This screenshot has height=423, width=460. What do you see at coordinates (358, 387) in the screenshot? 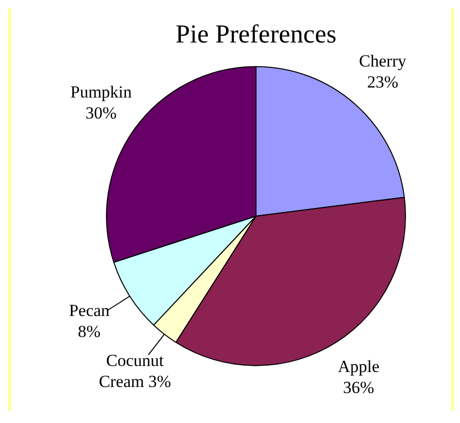
I see `data-label: 36%` at bounding box center [358, 387].